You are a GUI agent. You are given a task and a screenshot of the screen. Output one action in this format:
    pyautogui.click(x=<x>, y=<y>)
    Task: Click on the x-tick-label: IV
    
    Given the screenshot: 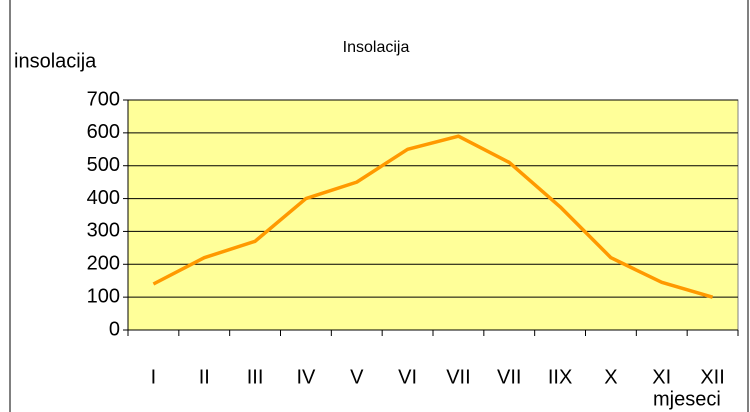 What is the action you would take?
    pyautogui.click(x=306, y=377)
    